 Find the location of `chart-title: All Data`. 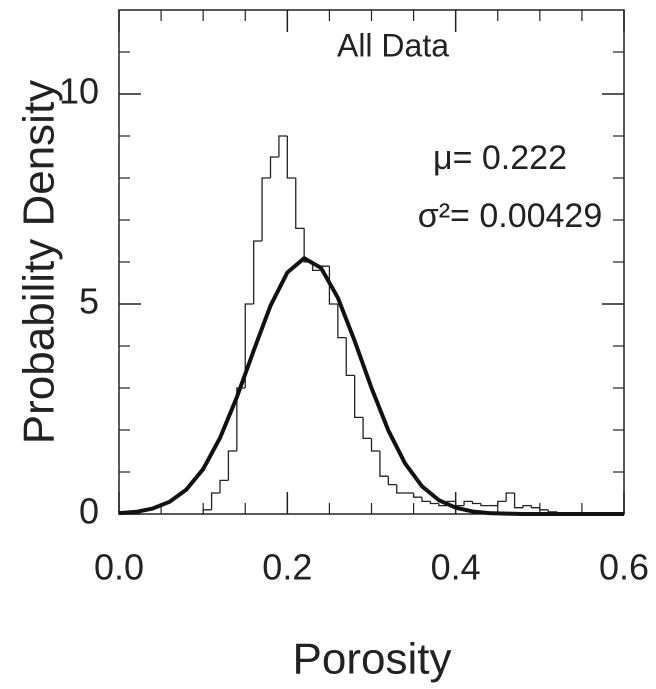

chart-title: All Data is located at coordinates (393, 45).